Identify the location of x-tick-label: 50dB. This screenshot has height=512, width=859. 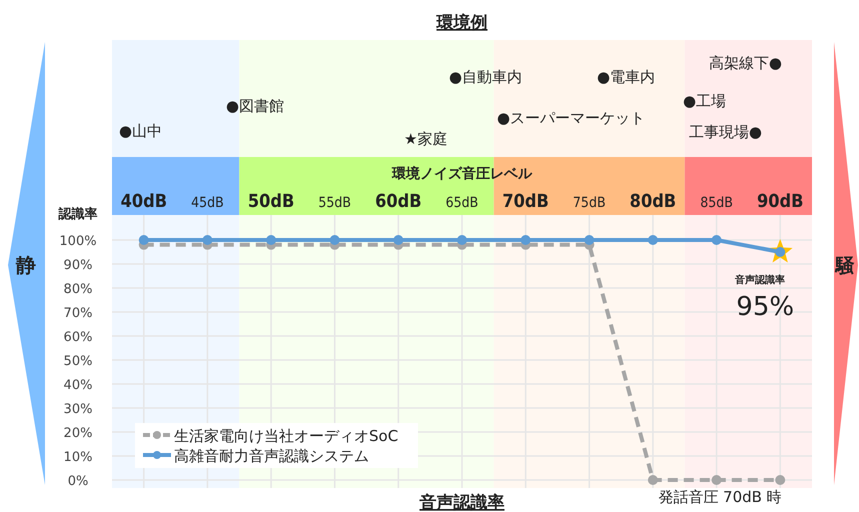
(271, 201).